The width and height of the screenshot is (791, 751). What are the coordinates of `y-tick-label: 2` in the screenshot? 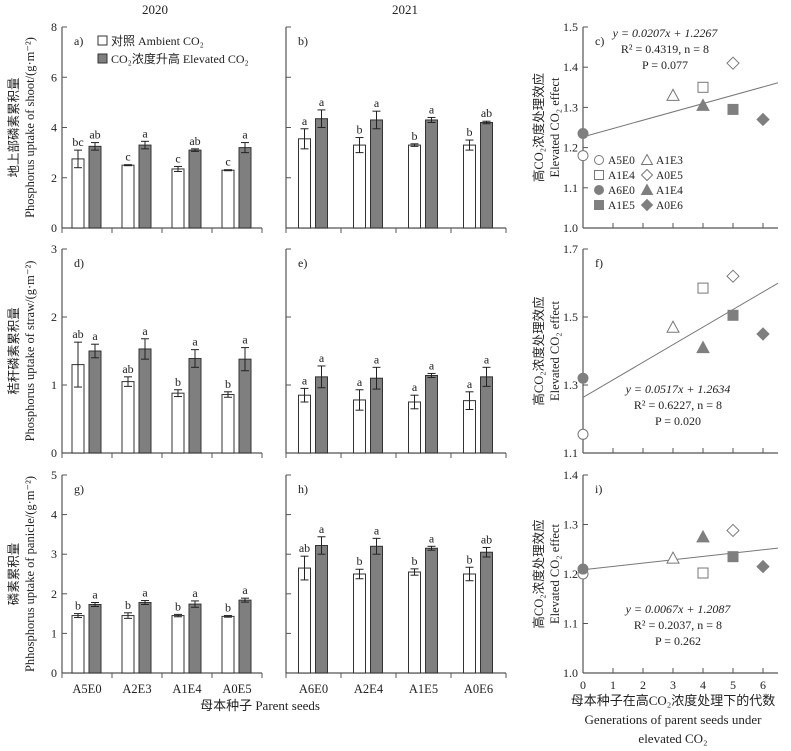 It's located at (54, 317).